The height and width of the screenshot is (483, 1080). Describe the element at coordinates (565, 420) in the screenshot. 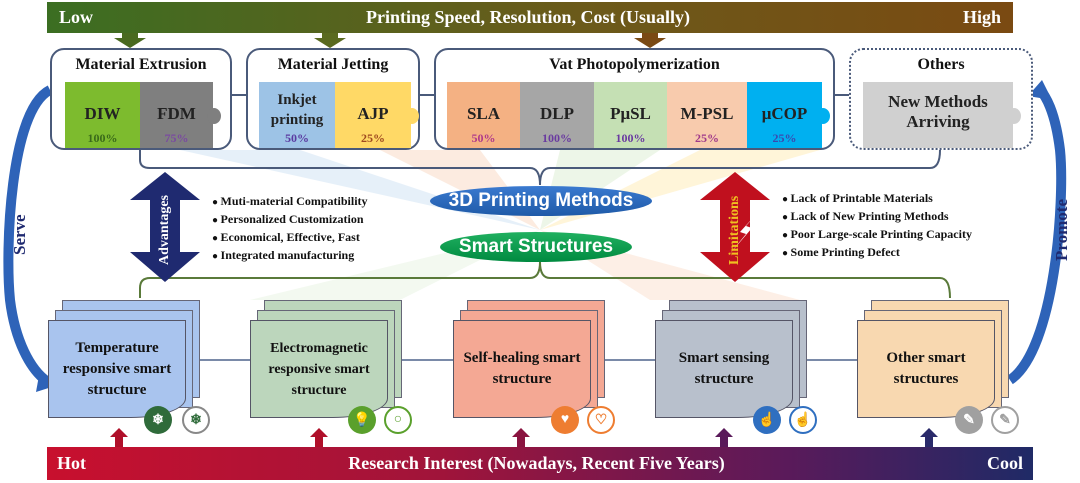

I see `broken-heart-icon: ♥` at that location.